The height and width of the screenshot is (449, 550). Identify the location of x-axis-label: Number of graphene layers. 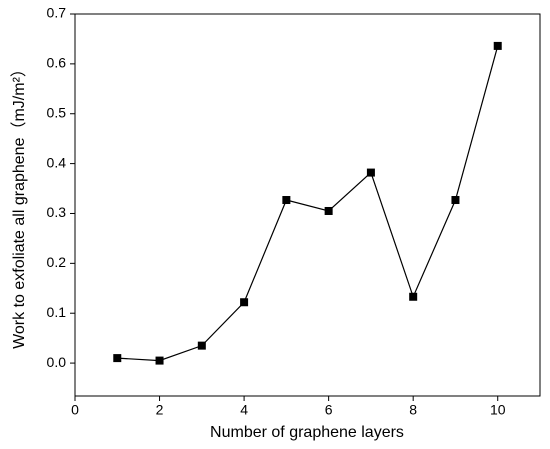
(307, 432).